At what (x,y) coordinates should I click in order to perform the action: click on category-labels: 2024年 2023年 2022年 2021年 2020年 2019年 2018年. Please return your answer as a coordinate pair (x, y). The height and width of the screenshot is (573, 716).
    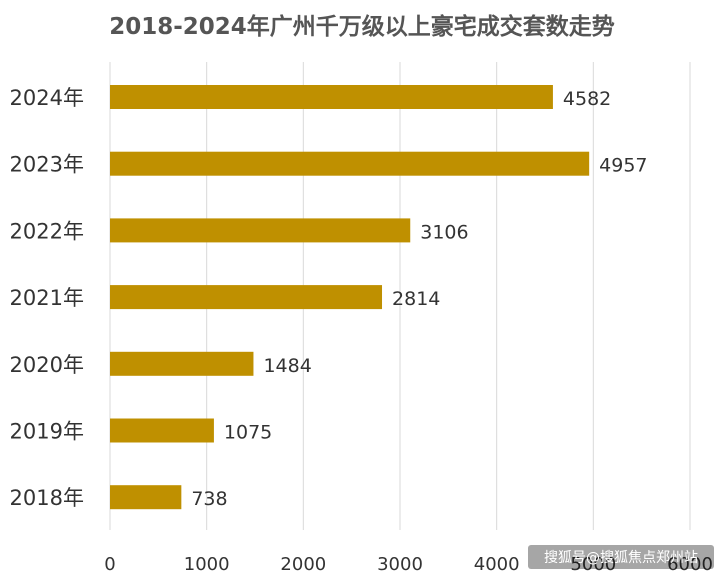
    Looking at the image, I should click on (47, 298).